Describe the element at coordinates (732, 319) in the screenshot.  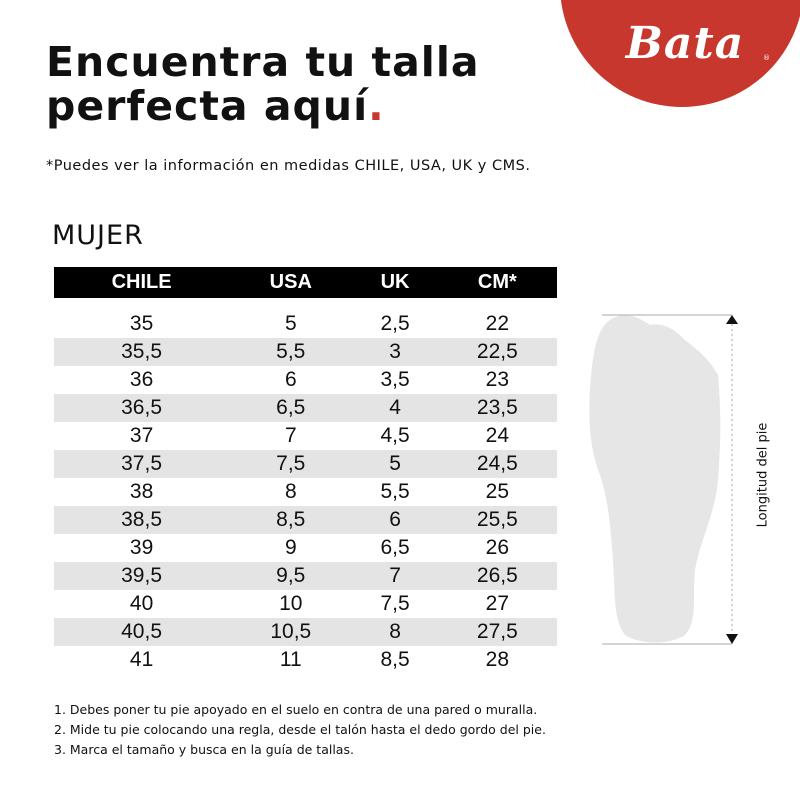
I see `arrow-up-icon` at that location.